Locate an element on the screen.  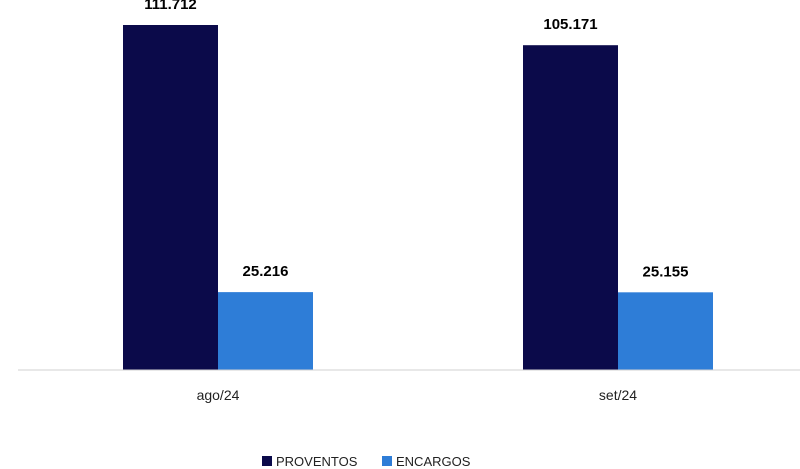
legend-label-encargos: ENCARGOS is located at coordinates (433, 461).